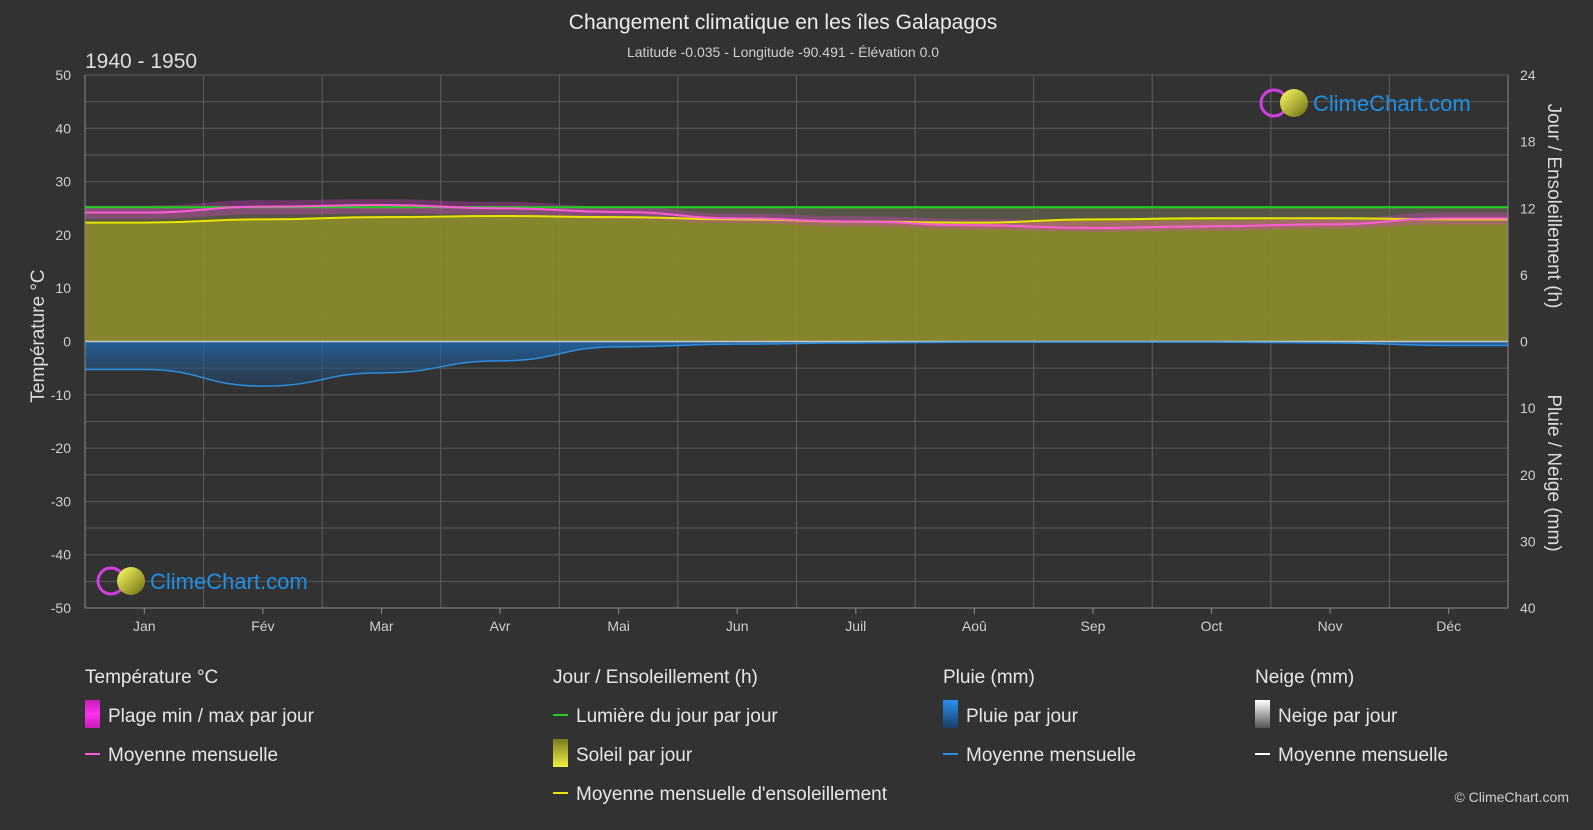 This screenshot has width=1593, height=830. Describe the element at coordinates (618, 626) in the screenshot. I see `x-tick-label: Mai` at that location.